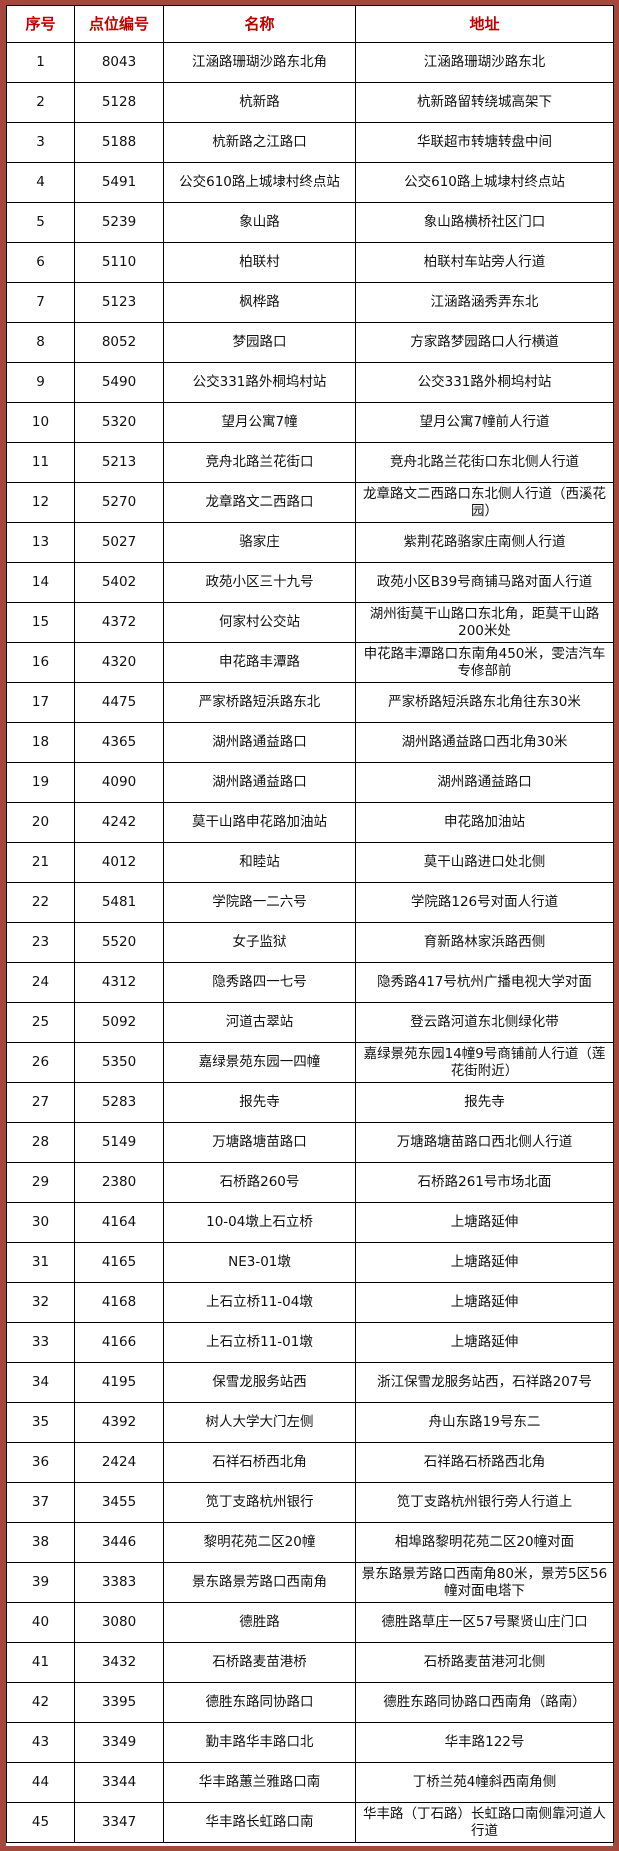 The image size is (619, 1851). What do you see at coordinates (259, 502) in the screenshot?
I see `cell-name: 龙章路文二西路口` at bounding box center [259, 502].